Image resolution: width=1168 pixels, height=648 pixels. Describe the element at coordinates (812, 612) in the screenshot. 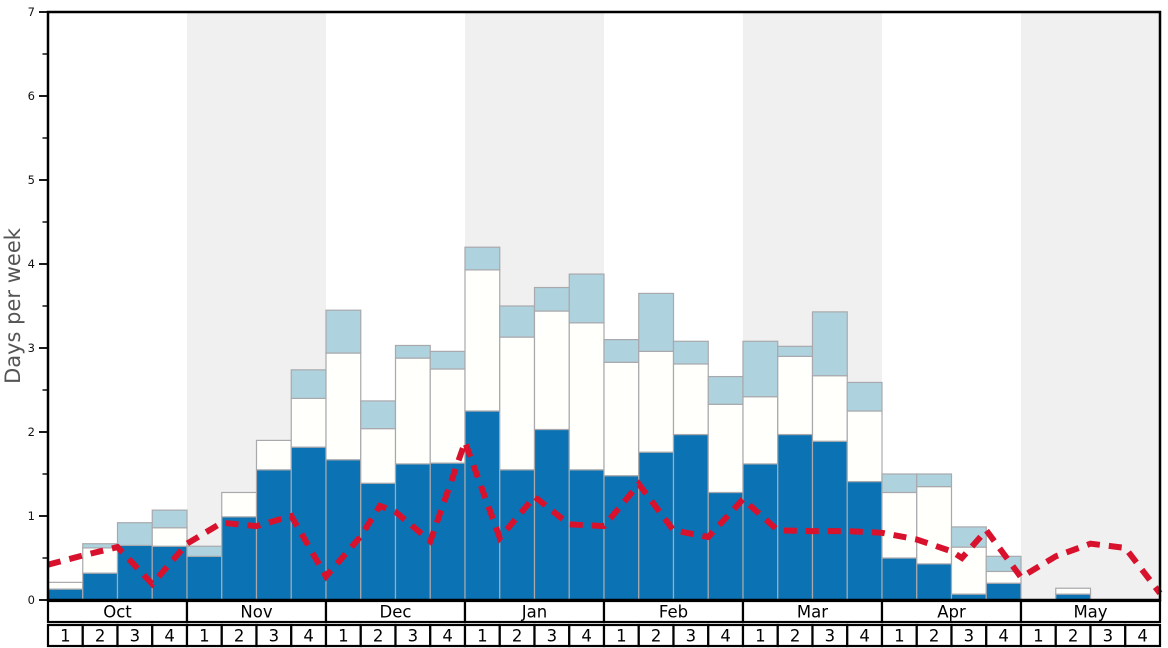

I see `month-label: Mar` at that location.